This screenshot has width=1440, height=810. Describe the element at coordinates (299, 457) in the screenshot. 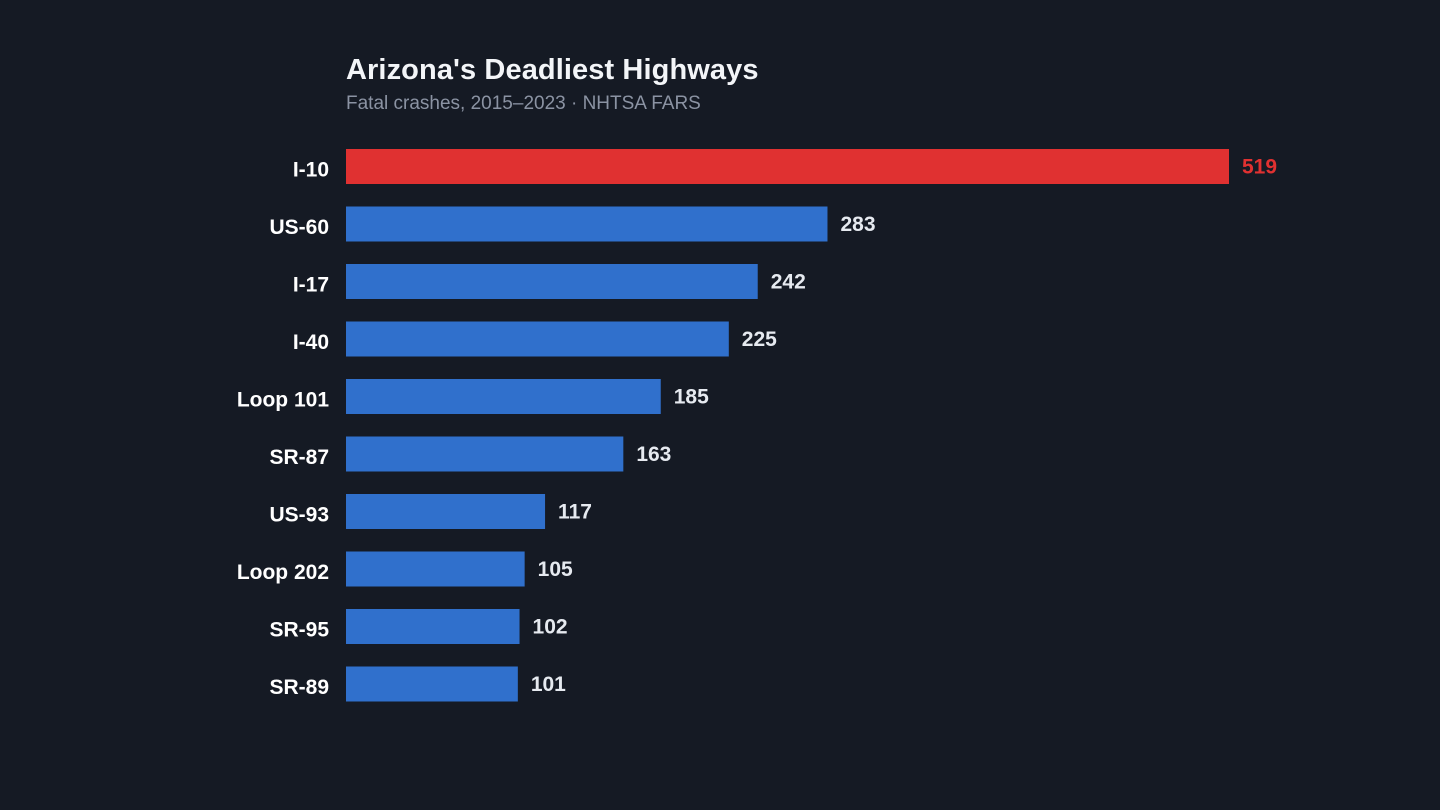

I see `category-label: SR-87` at that location.